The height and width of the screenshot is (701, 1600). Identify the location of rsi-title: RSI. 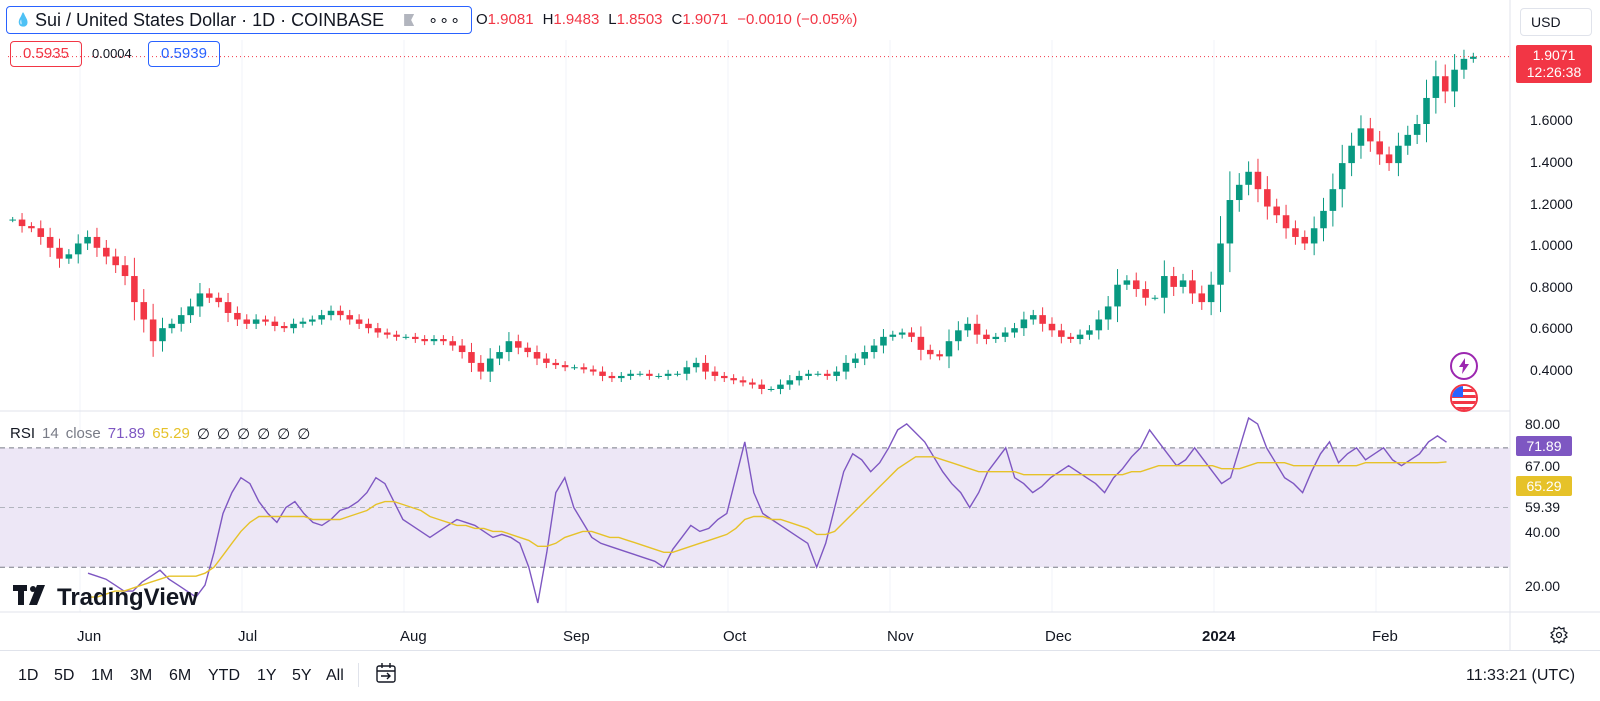
(23, 433).